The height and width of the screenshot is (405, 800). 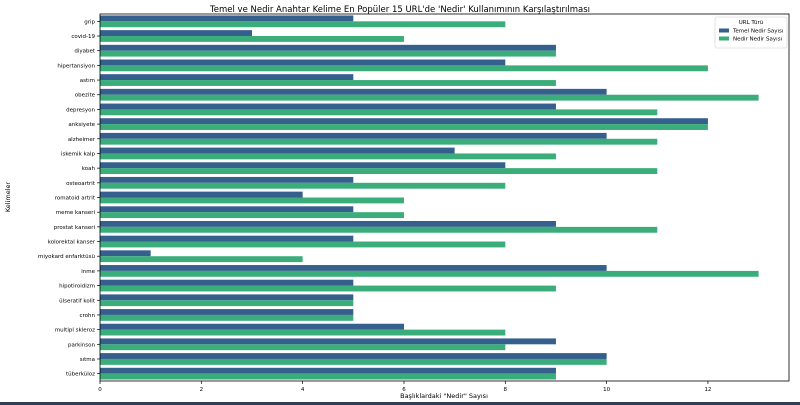 I want to click on y-axis-label: Kelimeler, so click(x=8, y=196).